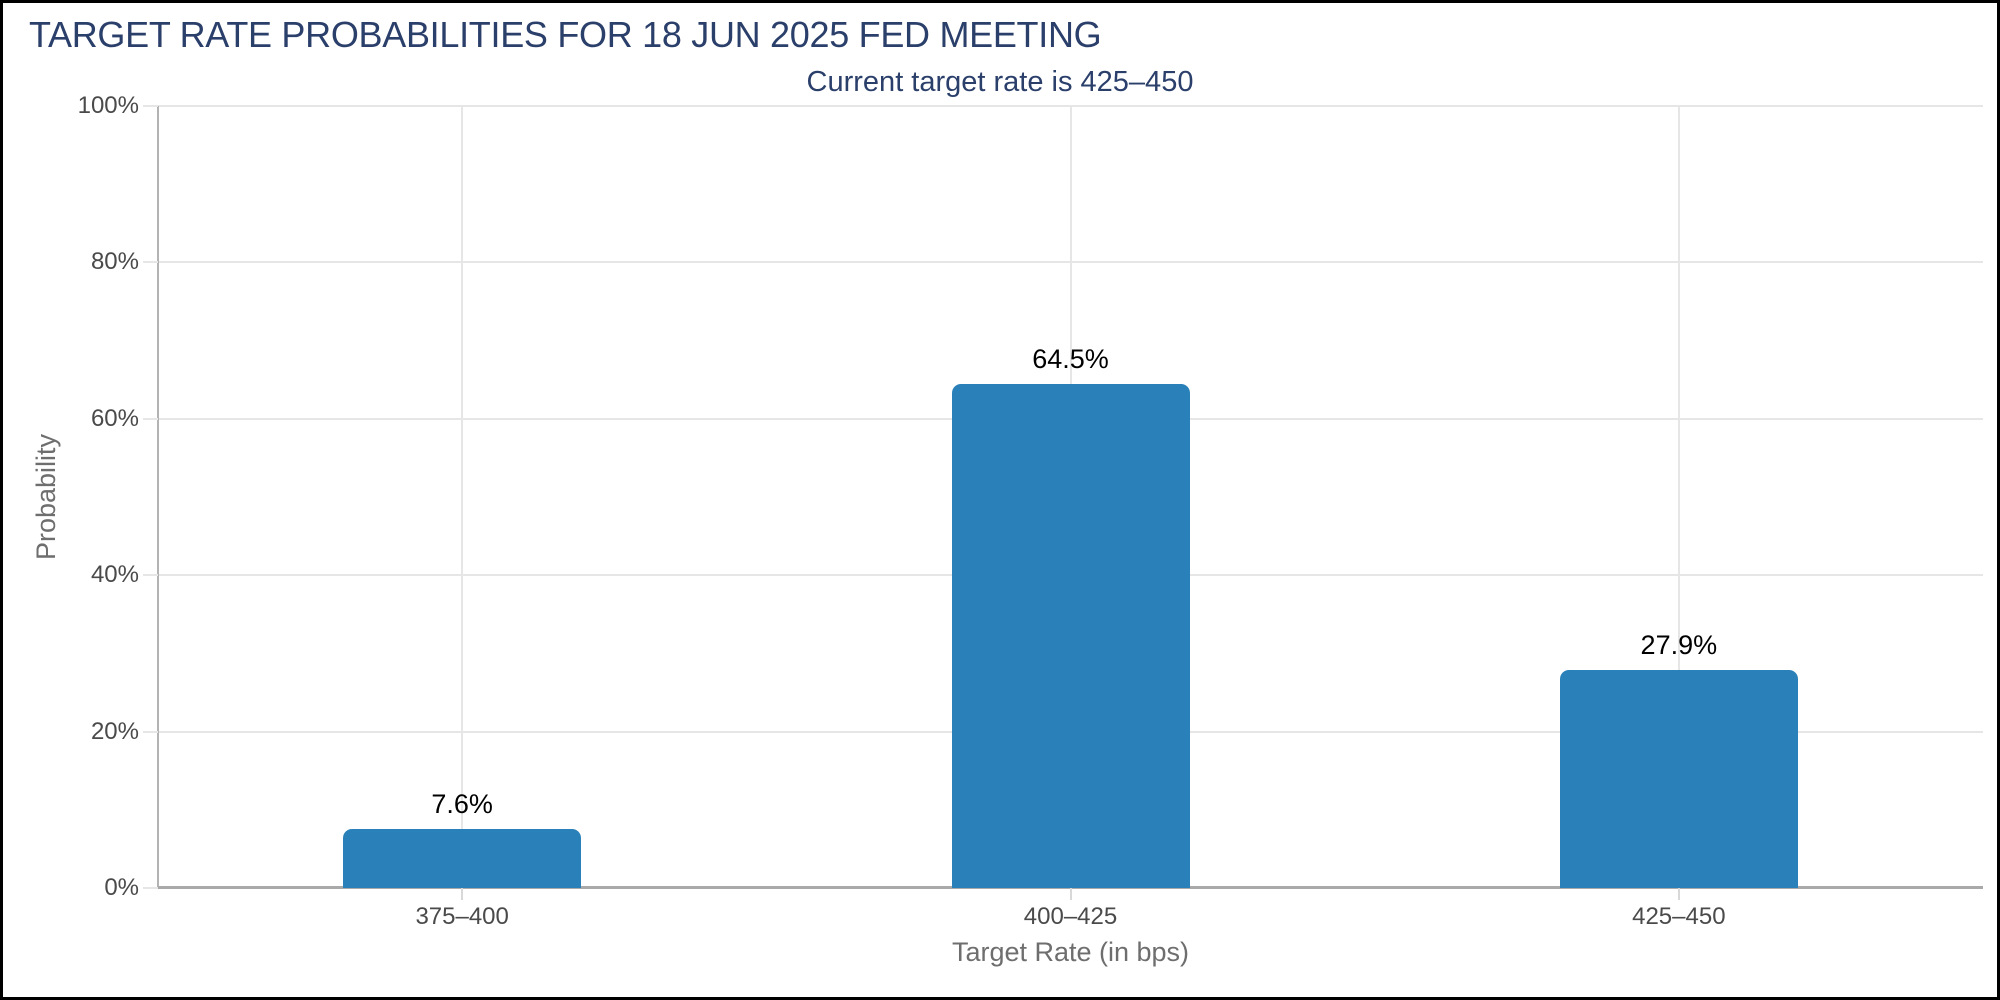  I want to click on y-tick-label: 80%, so click(114, 262).